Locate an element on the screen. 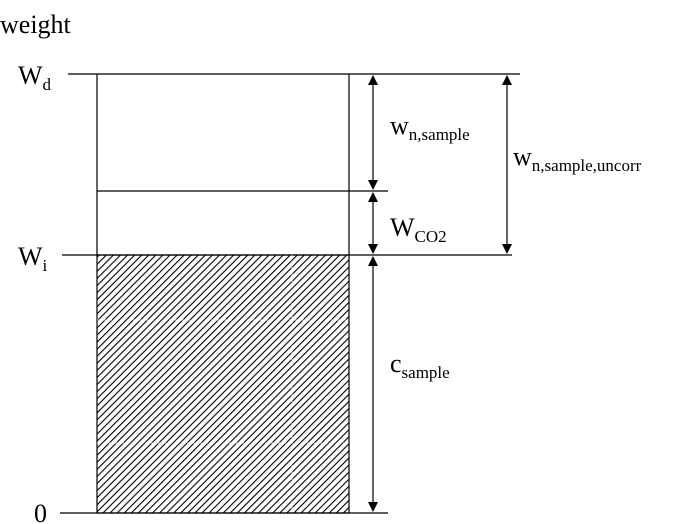 This screenshot has height=524, width=682. level-label-wd: Wd is located at coordinates (35, 77).